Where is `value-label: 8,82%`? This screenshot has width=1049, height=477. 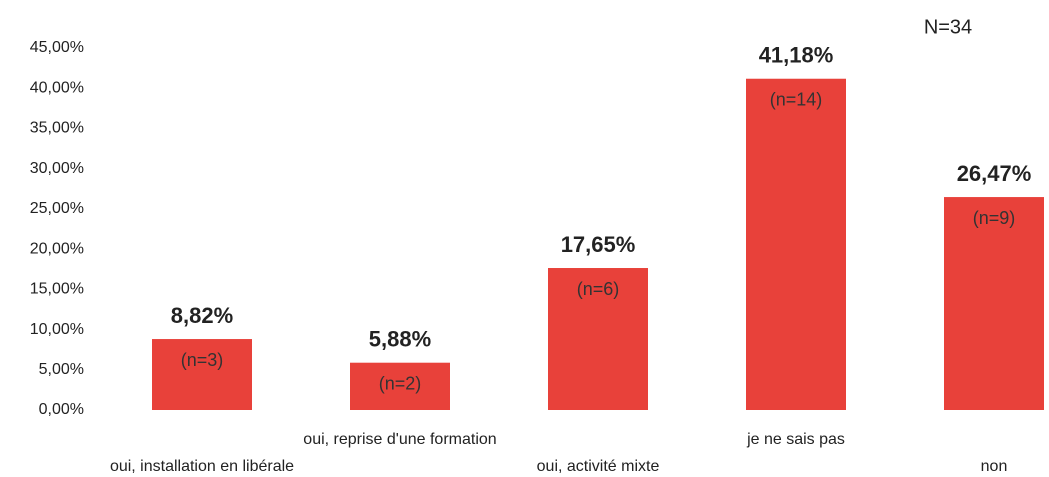 value-label: 8,82% is located at coordinates (202, 315).